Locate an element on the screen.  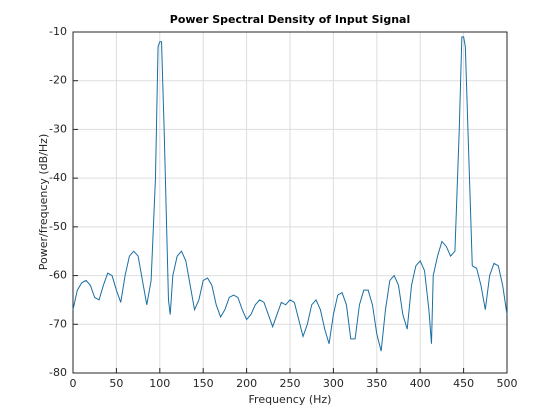
y-tick-label: -60 is located at coordinates (58, 275).